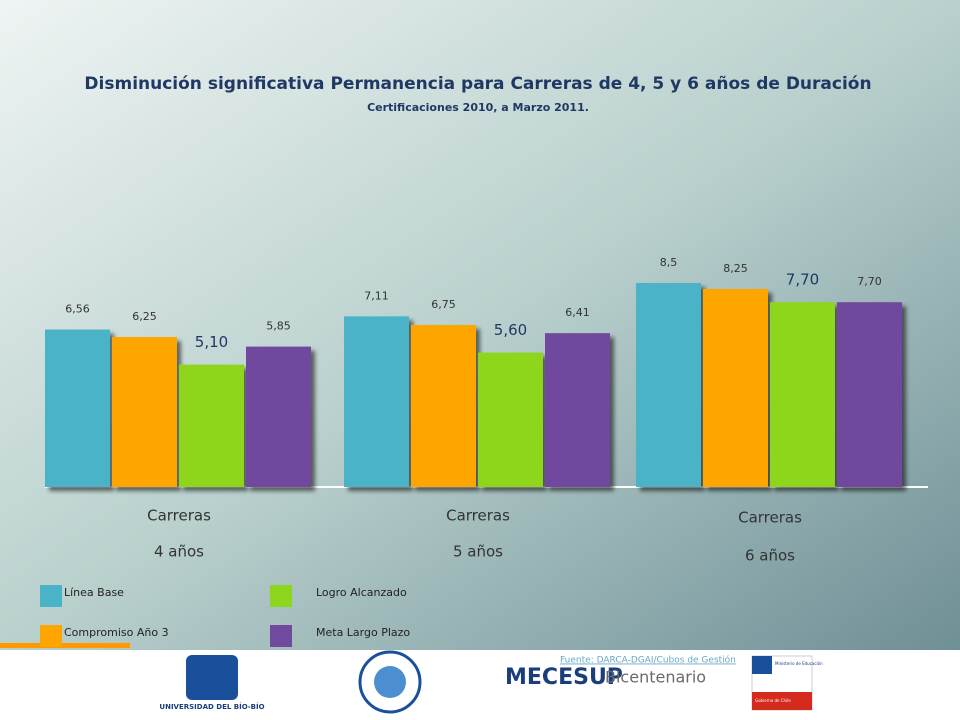 The height and width of the screenshot is (720, 960). I want to click on logo-text: MECESUP, so click(564, 677).